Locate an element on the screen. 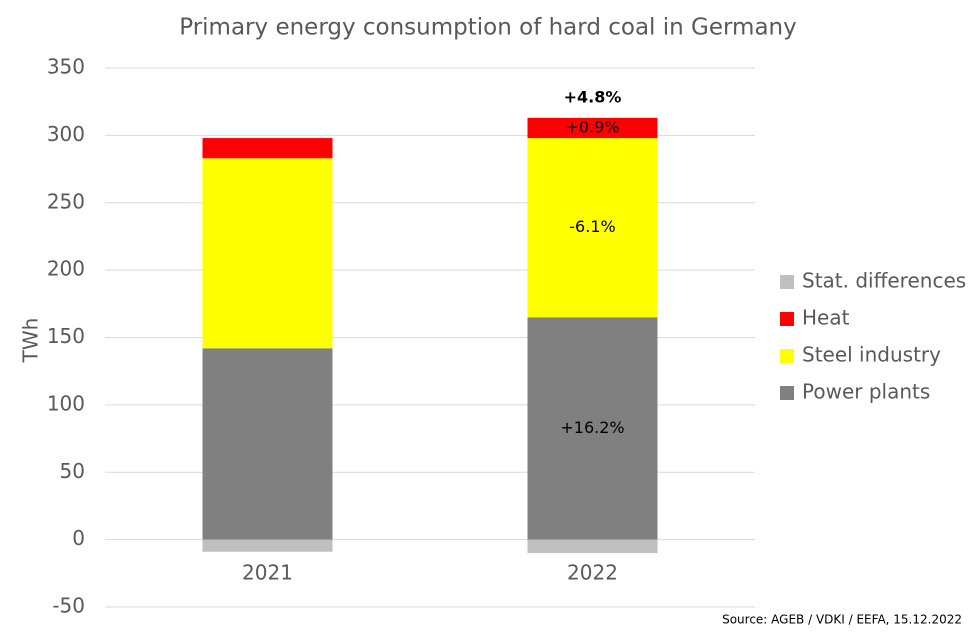 The width and height of the screenshot is (975, 634). y-tick-label: 300 is located at coordinates (66, 134).